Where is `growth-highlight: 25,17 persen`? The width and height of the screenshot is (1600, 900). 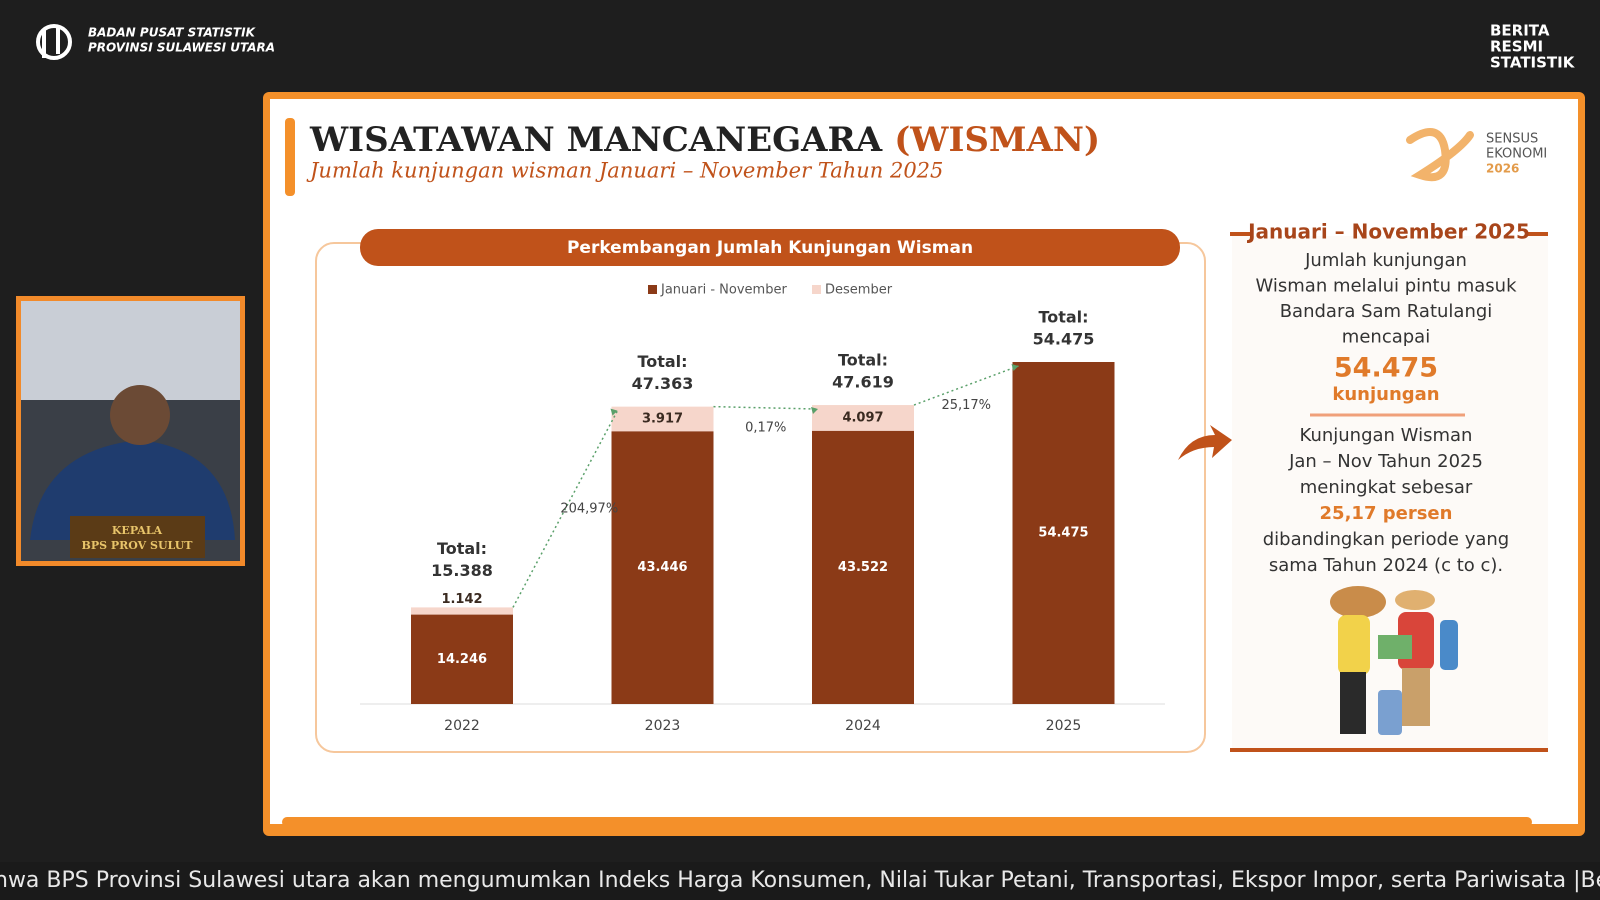 growth-highlight: 25,17 persen is located at coordinates (1386, 513).